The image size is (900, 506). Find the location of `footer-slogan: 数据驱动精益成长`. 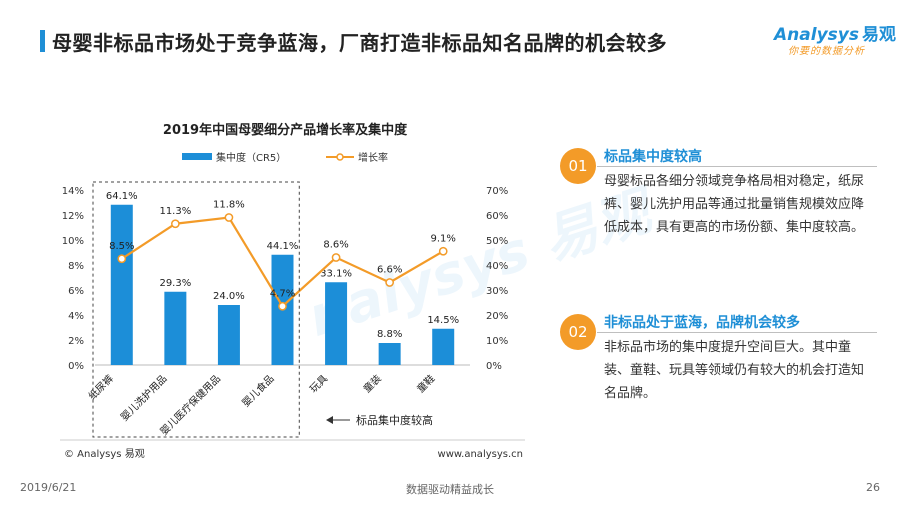

footer-slogan: 数据驱动精益成长 is located at coordinates (450, 489).